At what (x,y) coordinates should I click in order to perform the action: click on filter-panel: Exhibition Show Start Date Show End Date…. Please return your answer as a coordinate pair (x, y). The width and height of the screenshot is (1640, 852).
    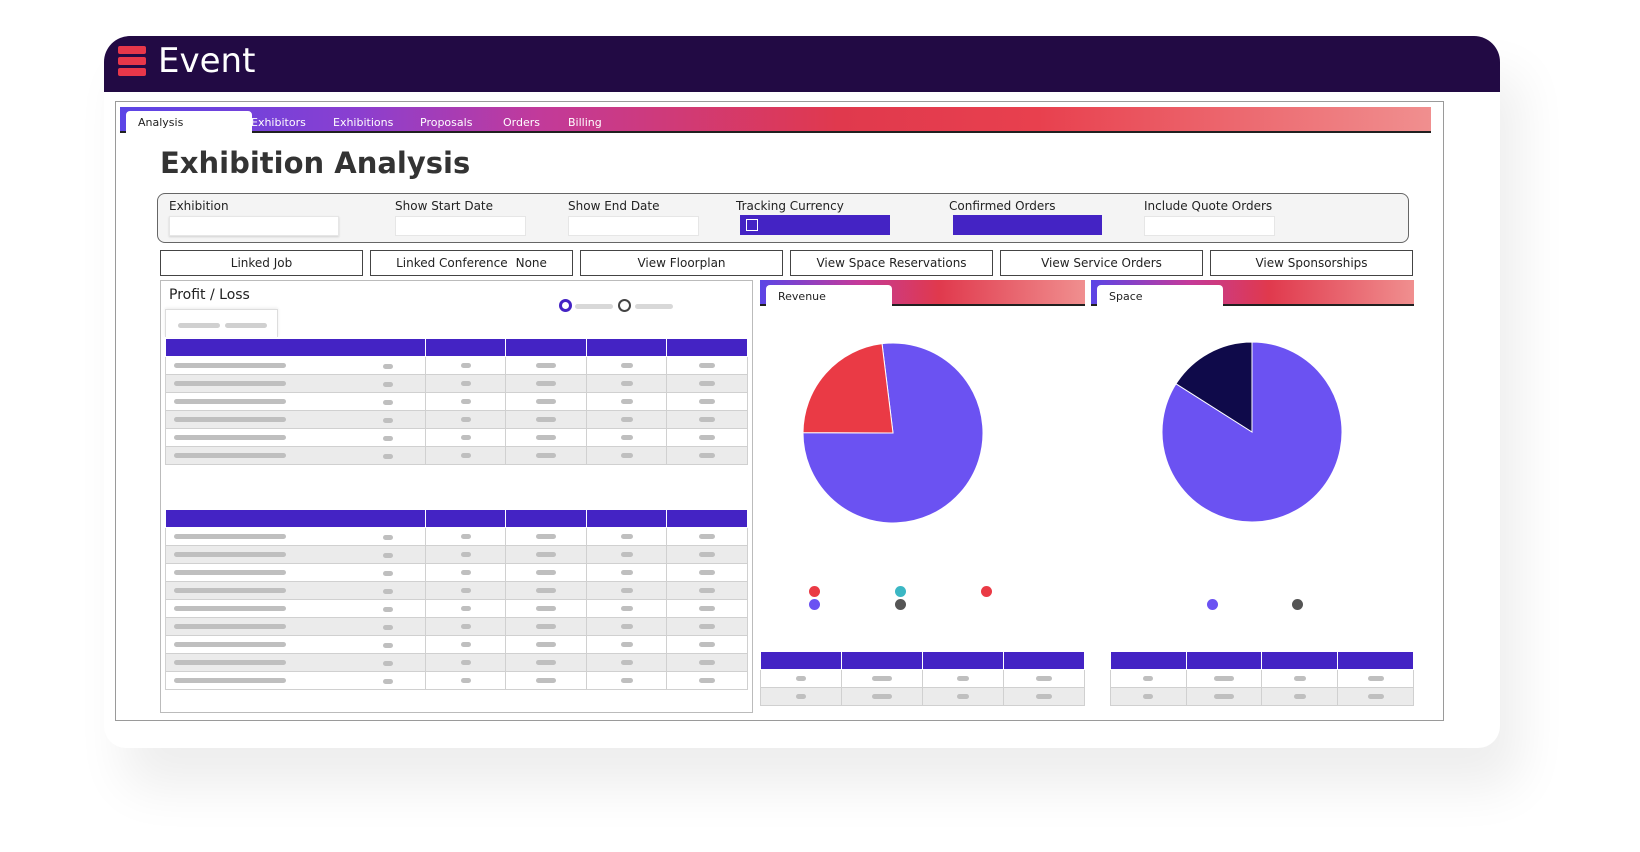
    Looking at the image, I should click on (783, 218).